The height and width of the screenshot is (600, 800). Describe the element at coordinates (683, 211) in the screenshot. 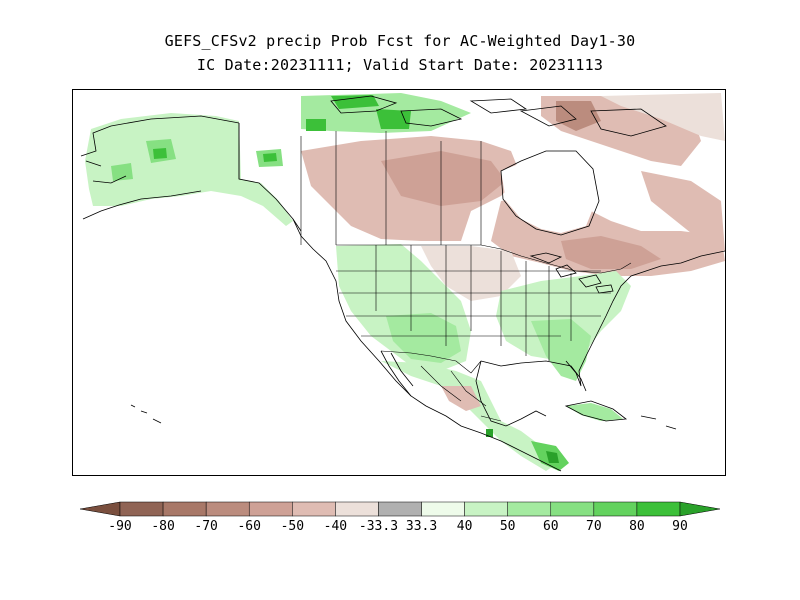

I see `labrador-dry` at that location.